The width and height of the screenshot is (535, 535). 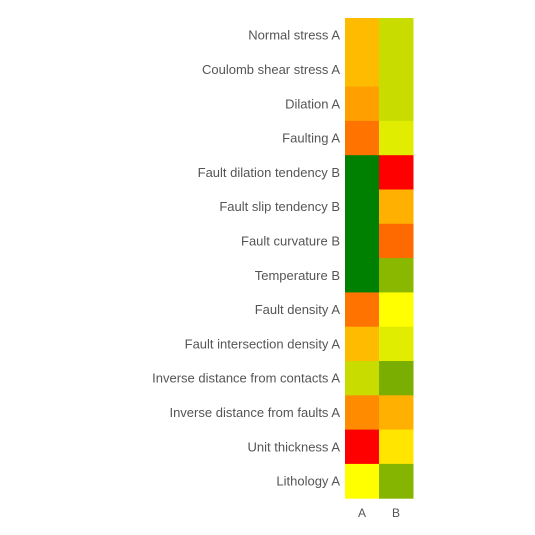 What do you see at coordinates (271, 69) in the screenshot?
I see `row-label: Coulomb shear stress A` at bounding box center [271, 69].